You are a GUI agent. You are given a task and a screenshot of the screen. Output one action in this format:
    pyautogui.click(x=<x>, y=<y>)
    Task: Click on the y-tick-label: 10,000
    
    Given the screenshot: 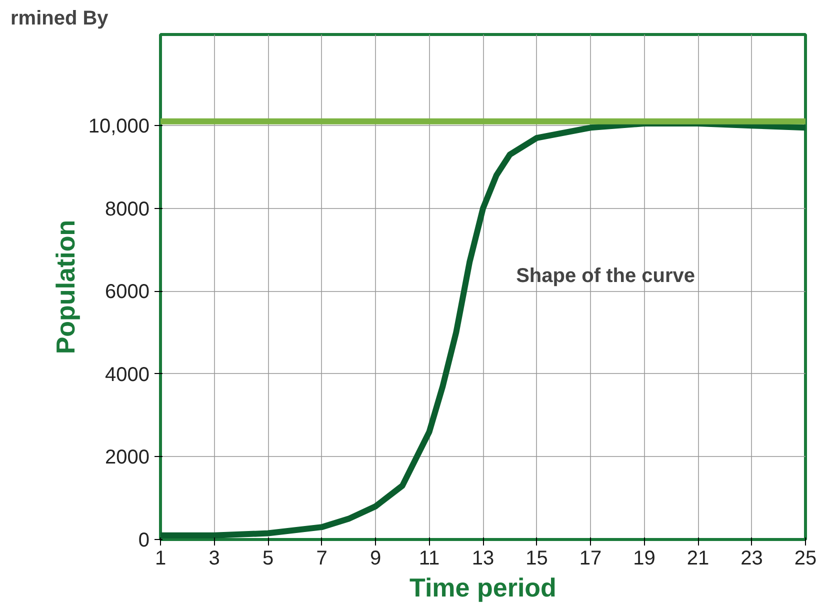 What is the action you would take?
    pyautogui.click(x=119, y=127)
    